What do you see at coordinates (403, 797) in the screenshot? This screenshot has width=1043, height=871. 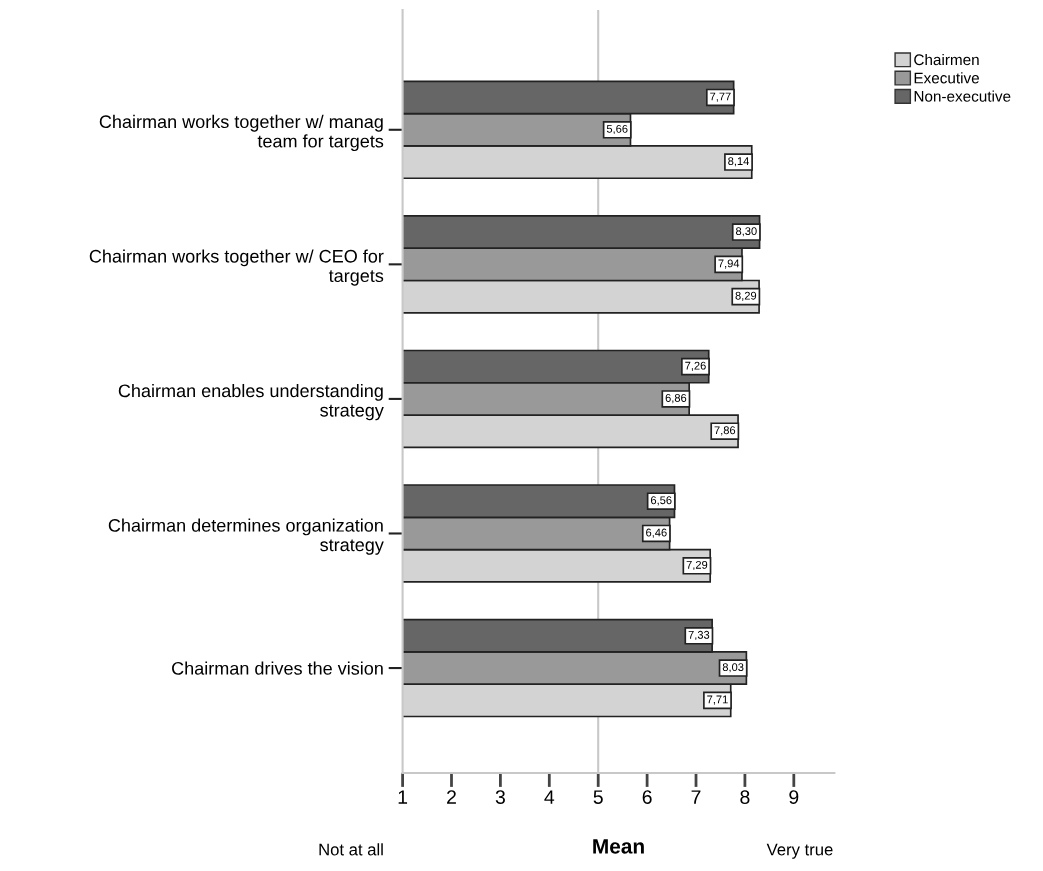 I see `x-tick-label: 1` at bounding box center [403, 797].